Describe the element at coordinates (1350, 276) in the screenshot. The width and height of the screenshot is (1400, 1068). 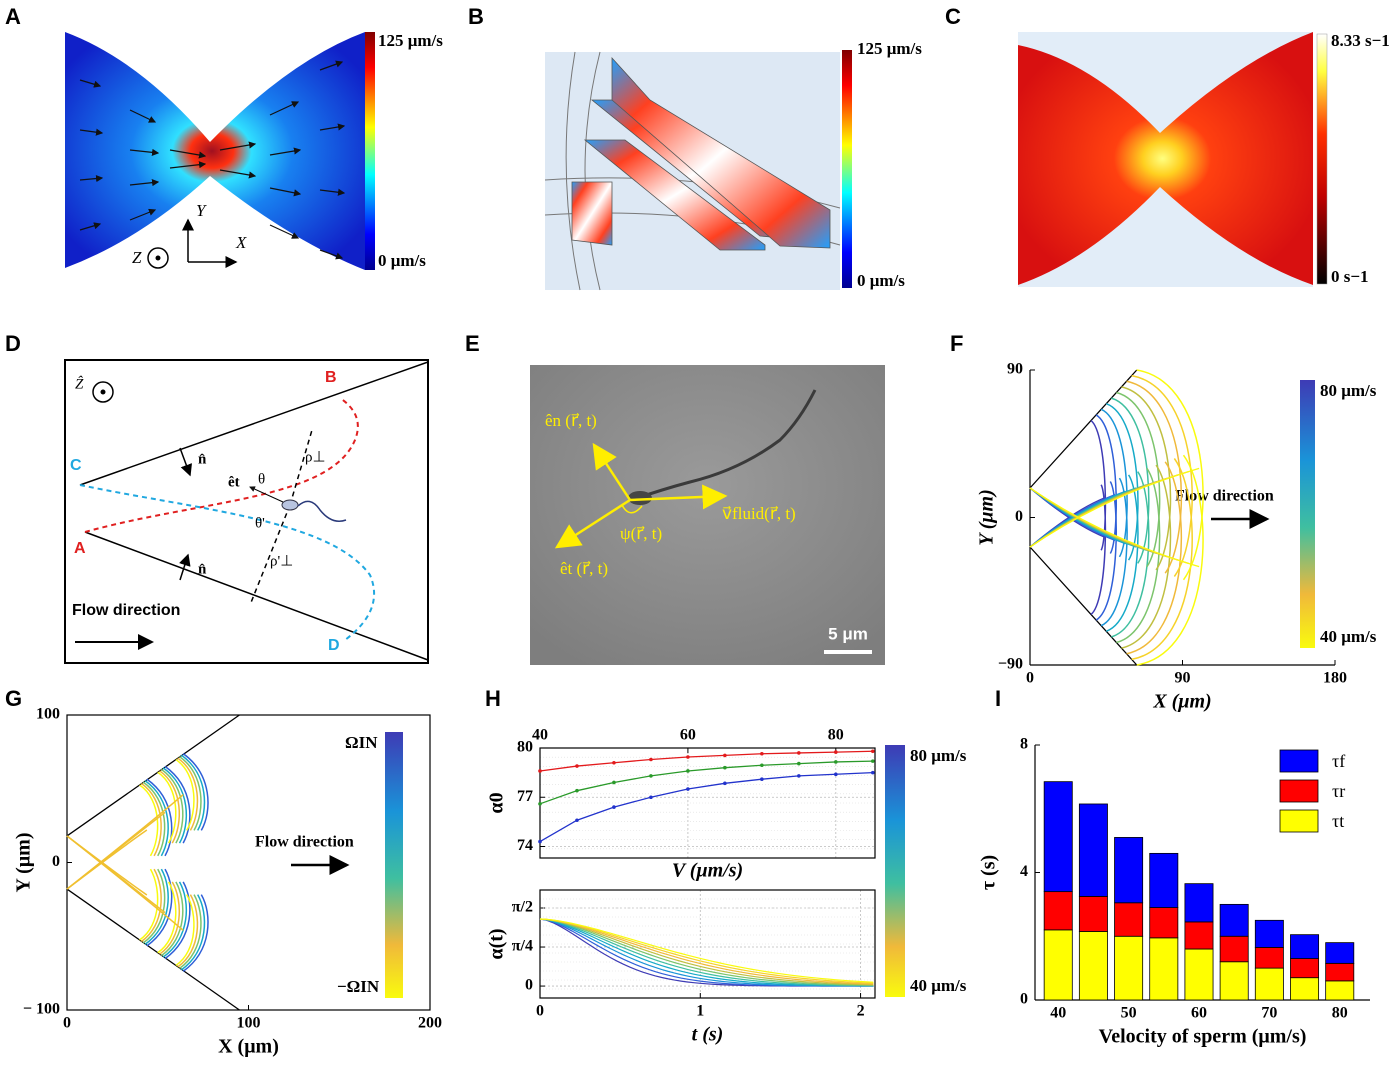
I see `colorbar-min: 0 s−1` at that location.